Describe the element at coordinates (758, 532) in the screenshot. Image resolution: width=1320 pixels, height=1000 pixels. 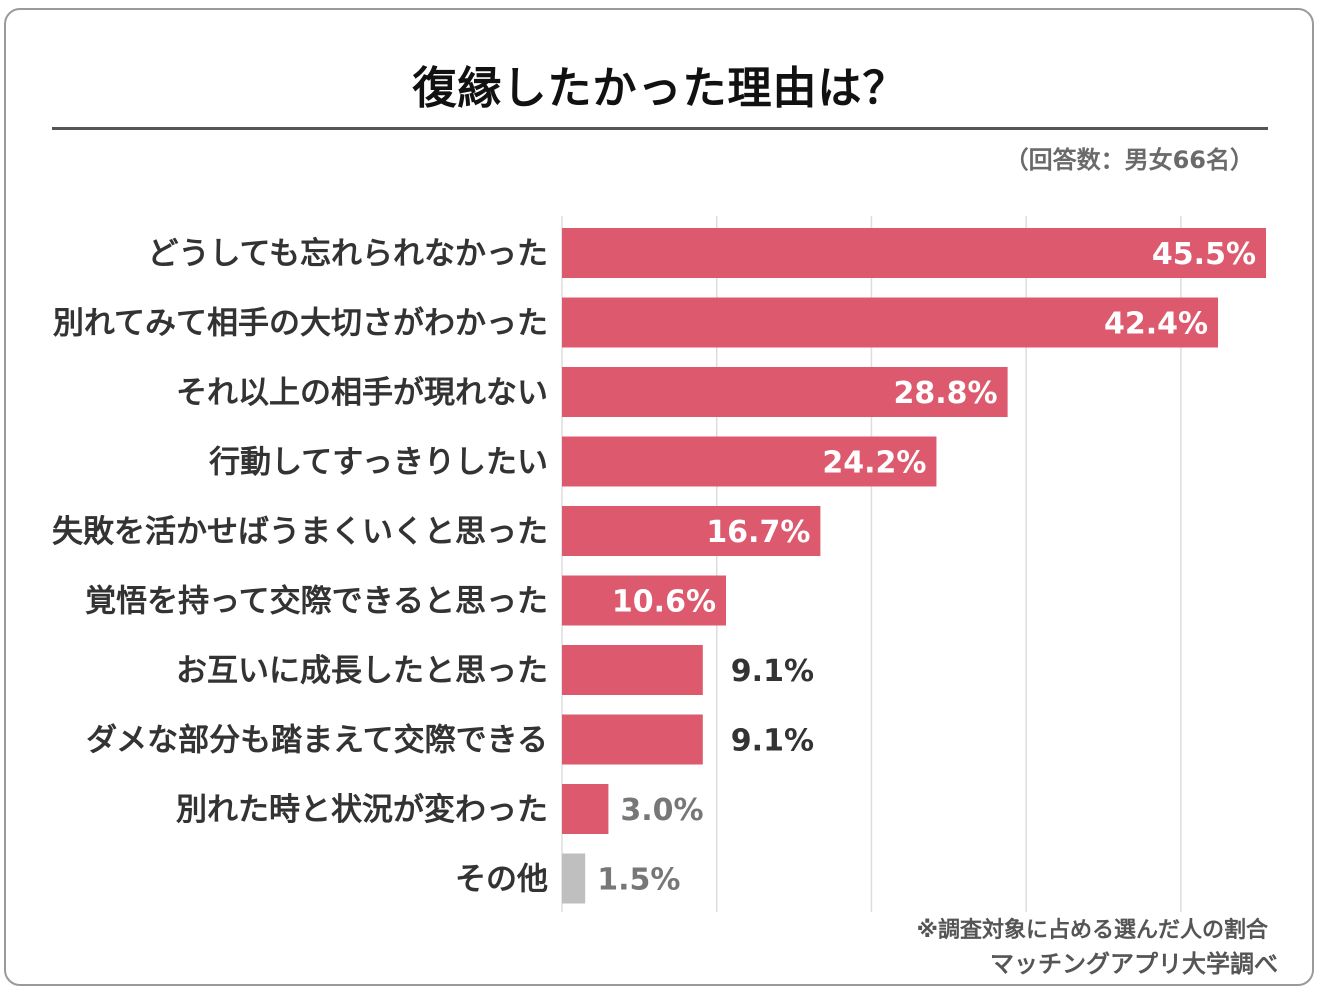
I see `value-label-4: 16.7%` at that location.